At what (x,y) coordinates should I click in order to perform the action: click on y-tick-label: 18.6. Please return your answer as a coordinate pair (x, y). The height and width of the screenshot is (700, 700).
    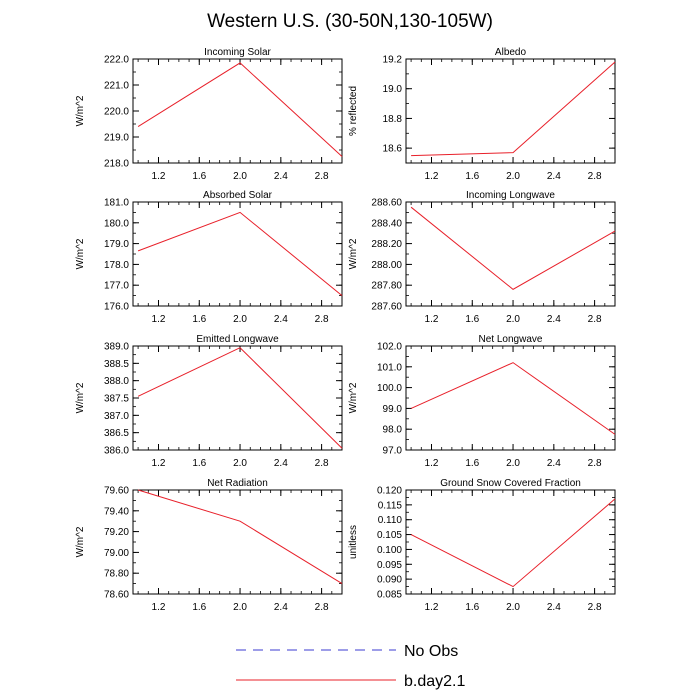
    Looking at the image, I should click on (393, 149).